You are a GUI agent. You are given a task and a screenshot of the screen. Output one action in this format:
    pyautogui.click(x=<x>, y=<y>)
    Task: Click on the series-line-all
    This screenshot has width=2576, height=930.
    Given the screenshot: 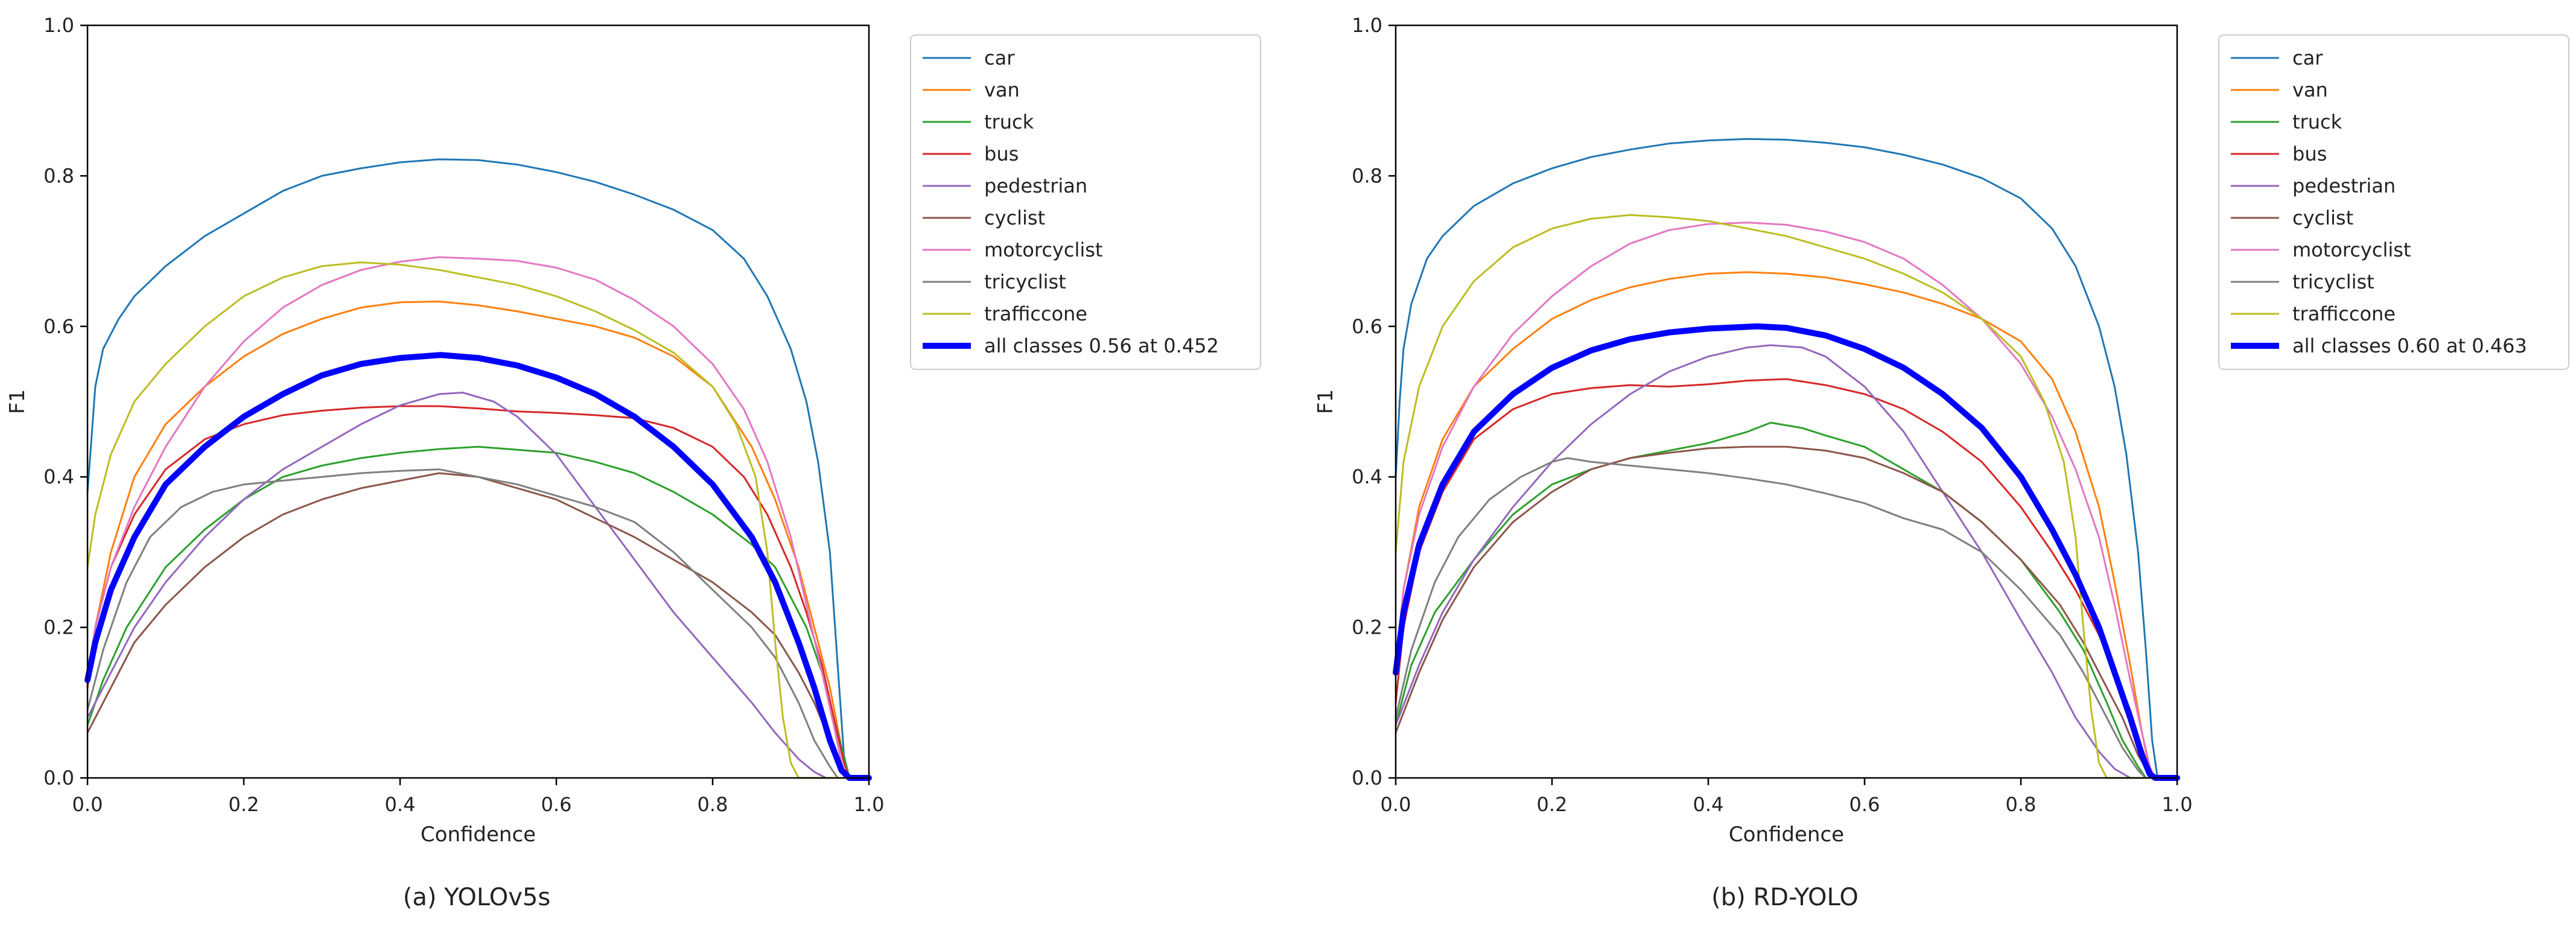 What is the action you would take?
    pyautogui.click(x=478, y=566)
    